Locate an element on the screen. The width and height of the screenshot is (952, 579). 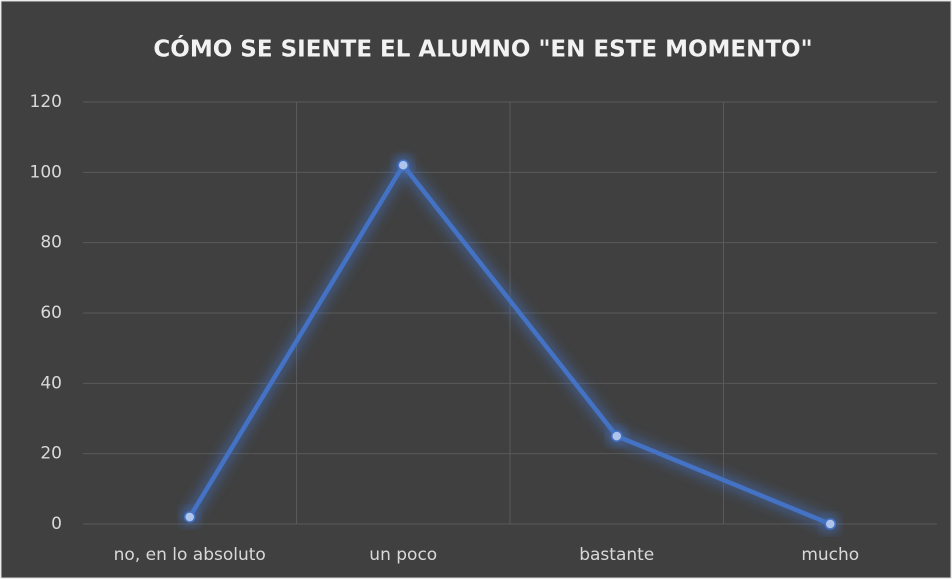
x-tick-label: mucho is located at coordinates (830, 555).